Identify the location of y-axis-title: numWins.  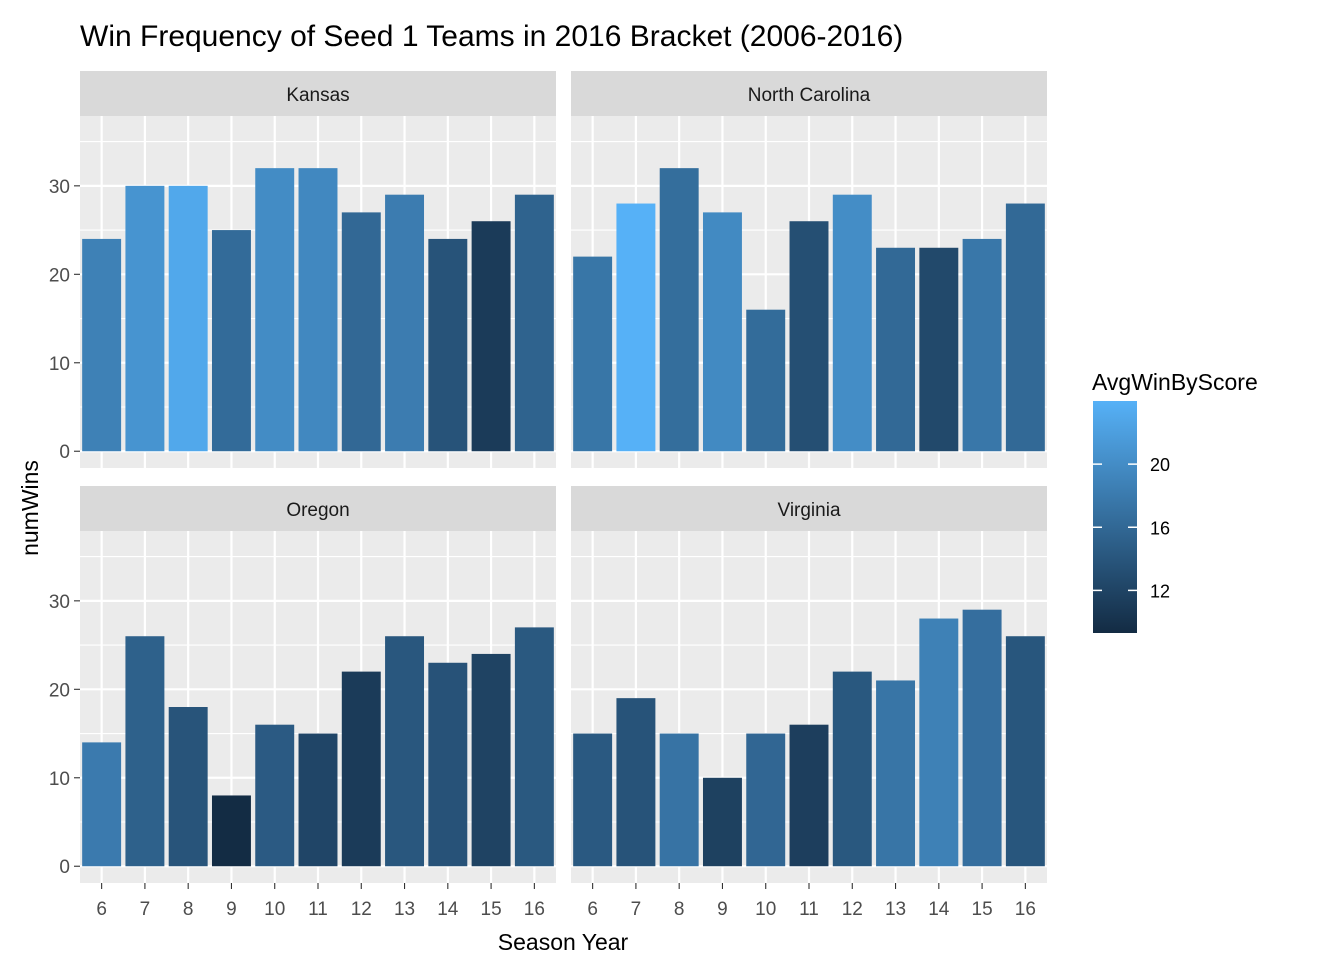
(30, 508).